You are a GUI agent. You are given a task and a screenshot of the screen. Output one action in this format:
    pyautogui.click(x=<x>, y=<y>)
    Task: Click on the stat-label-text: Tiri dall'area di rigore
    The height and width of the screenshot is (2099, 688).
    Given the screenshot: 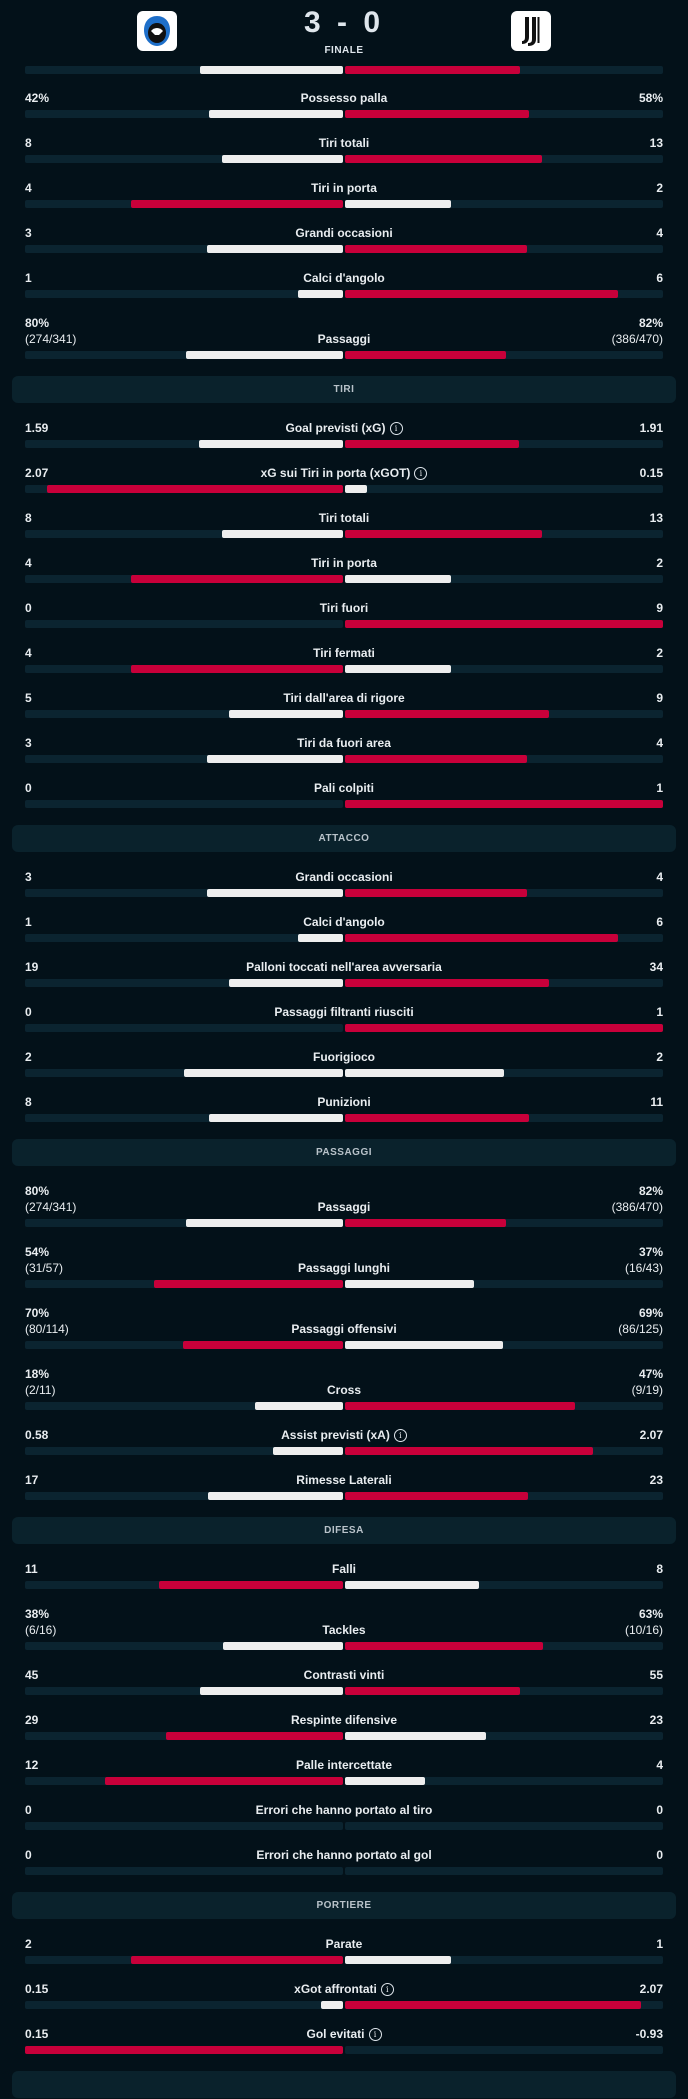 What is the action you would take?
    pyautogui.click(x=344, y=698)
    